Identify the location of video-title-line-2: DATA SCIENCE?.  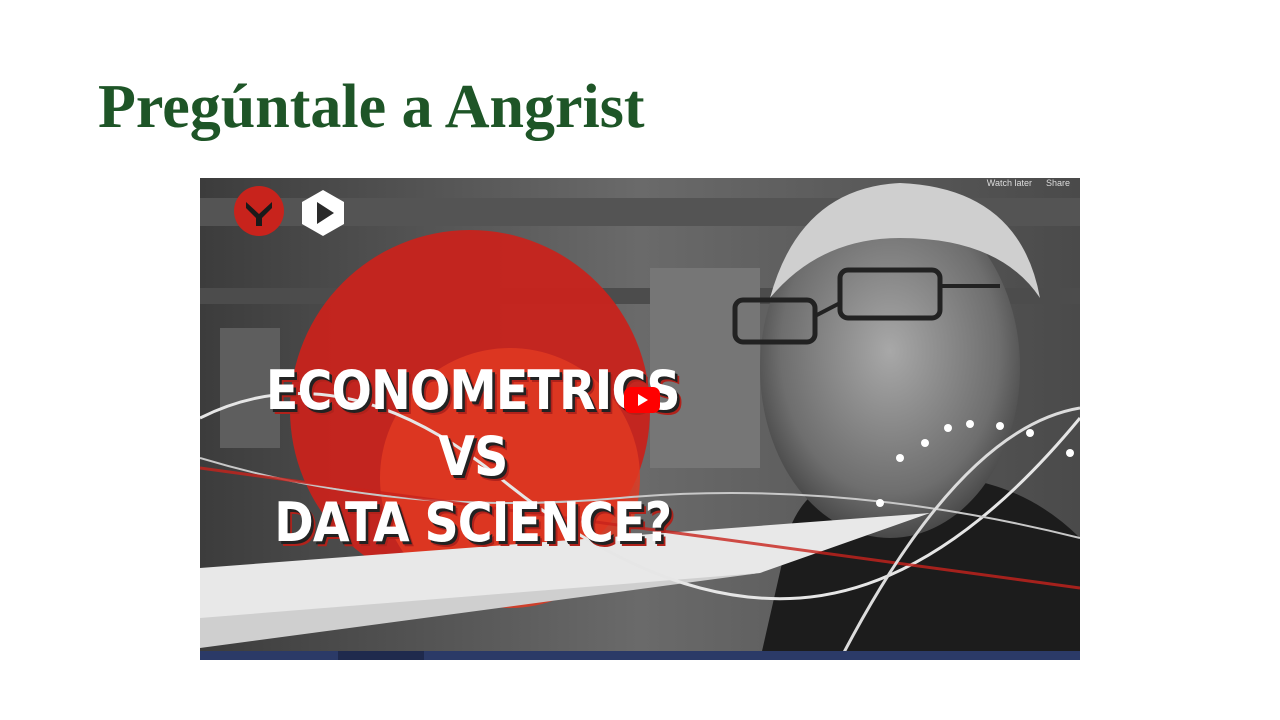
(473, 522).